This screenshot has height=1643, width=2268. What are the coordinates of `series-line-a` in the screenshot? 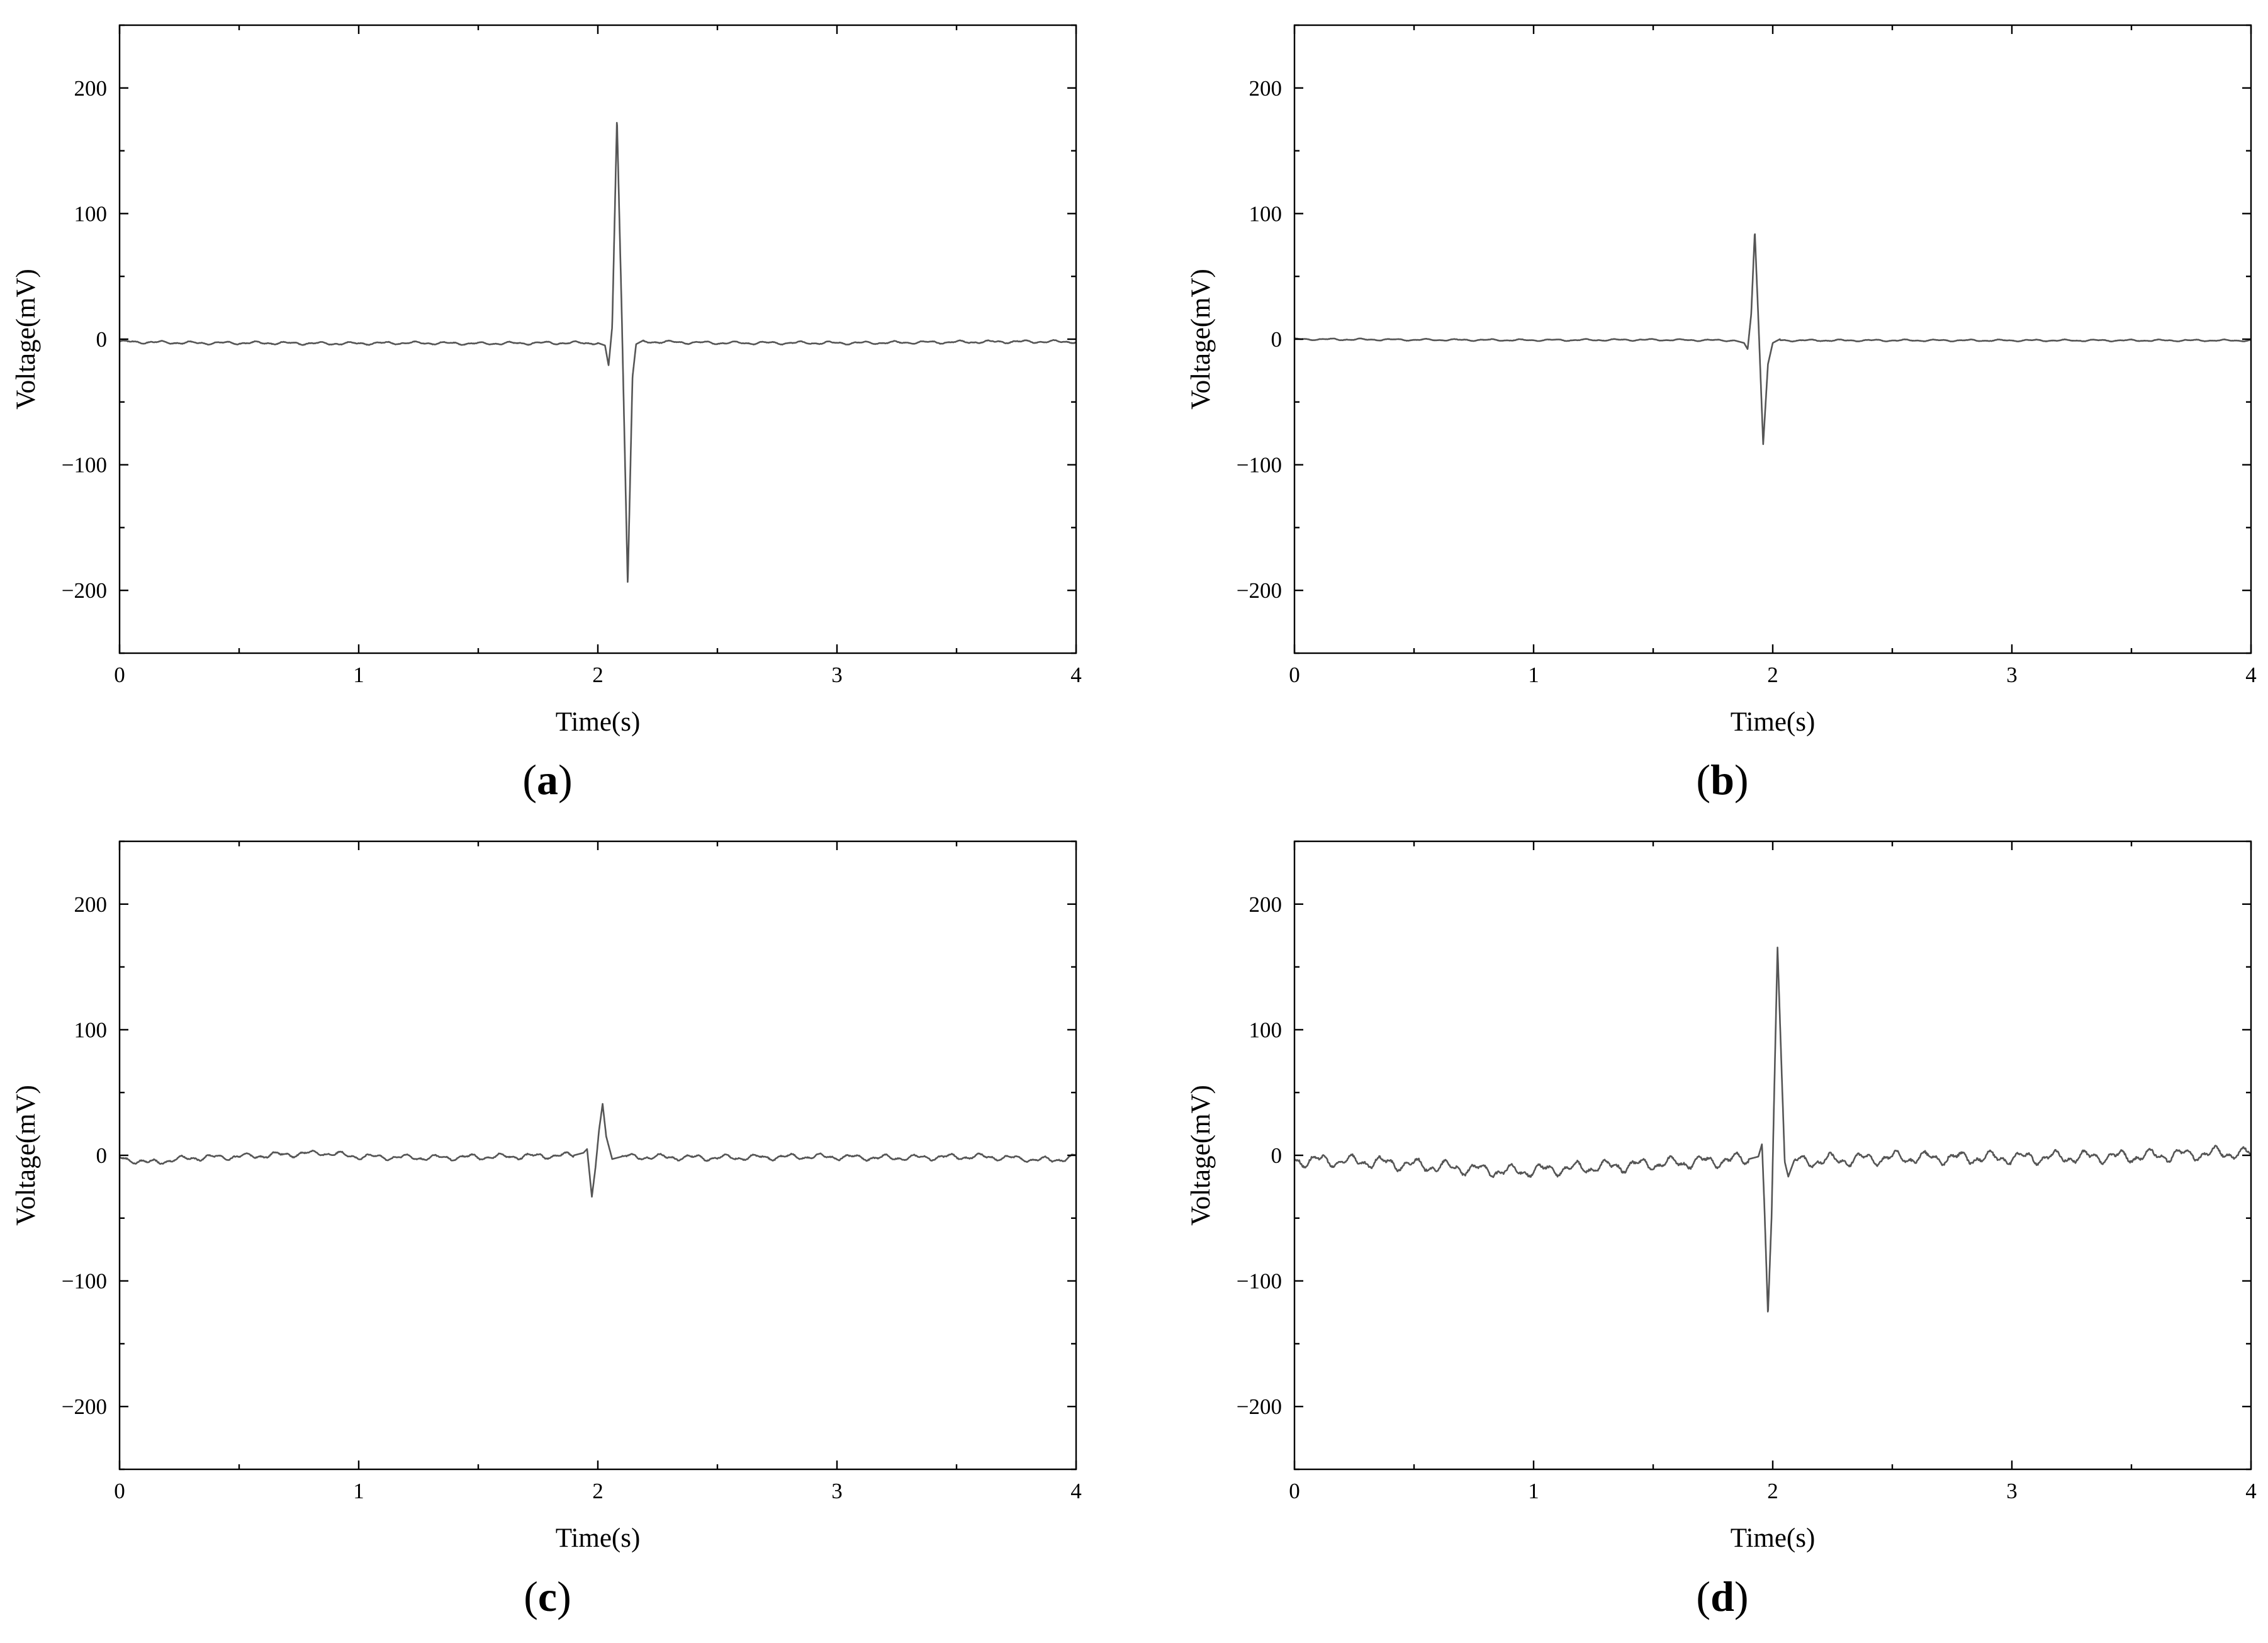 It's located at (598, 352).